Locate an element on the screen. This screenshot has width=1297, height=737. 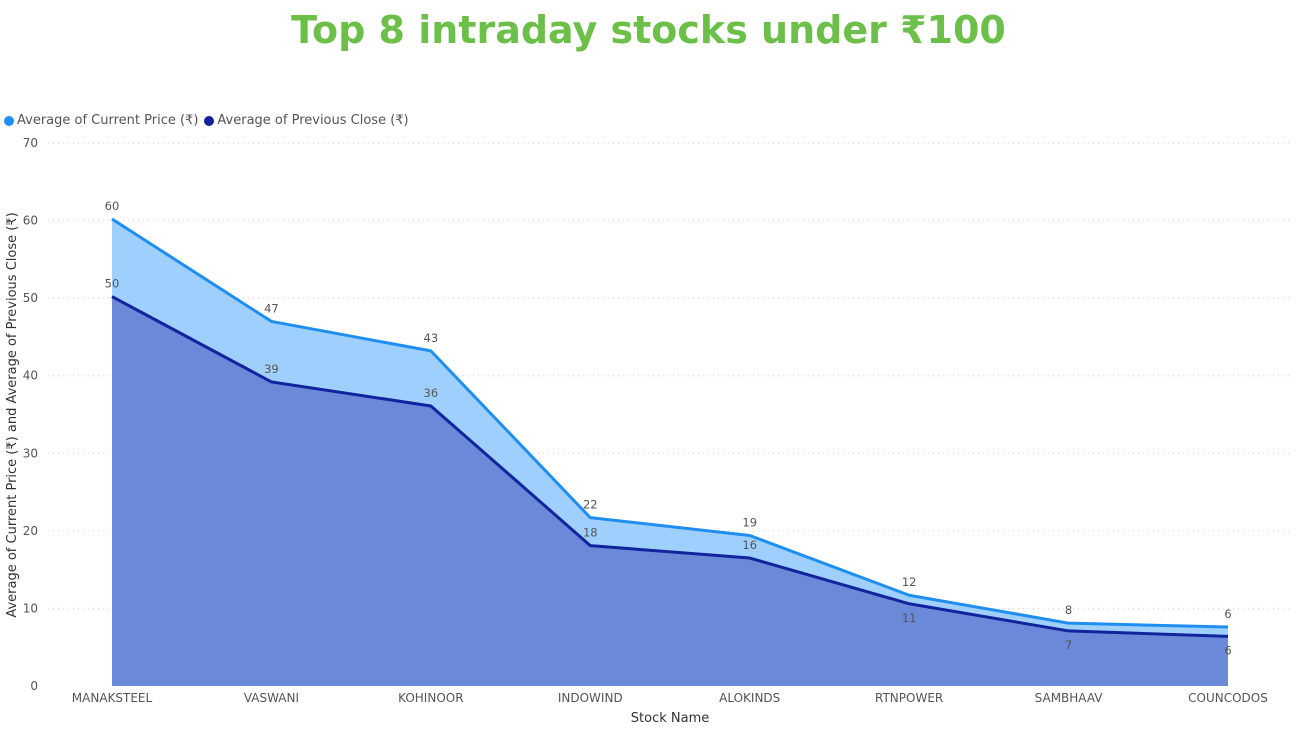
x-tick-label: ALOKINDS is located at coordinates (749, 698).